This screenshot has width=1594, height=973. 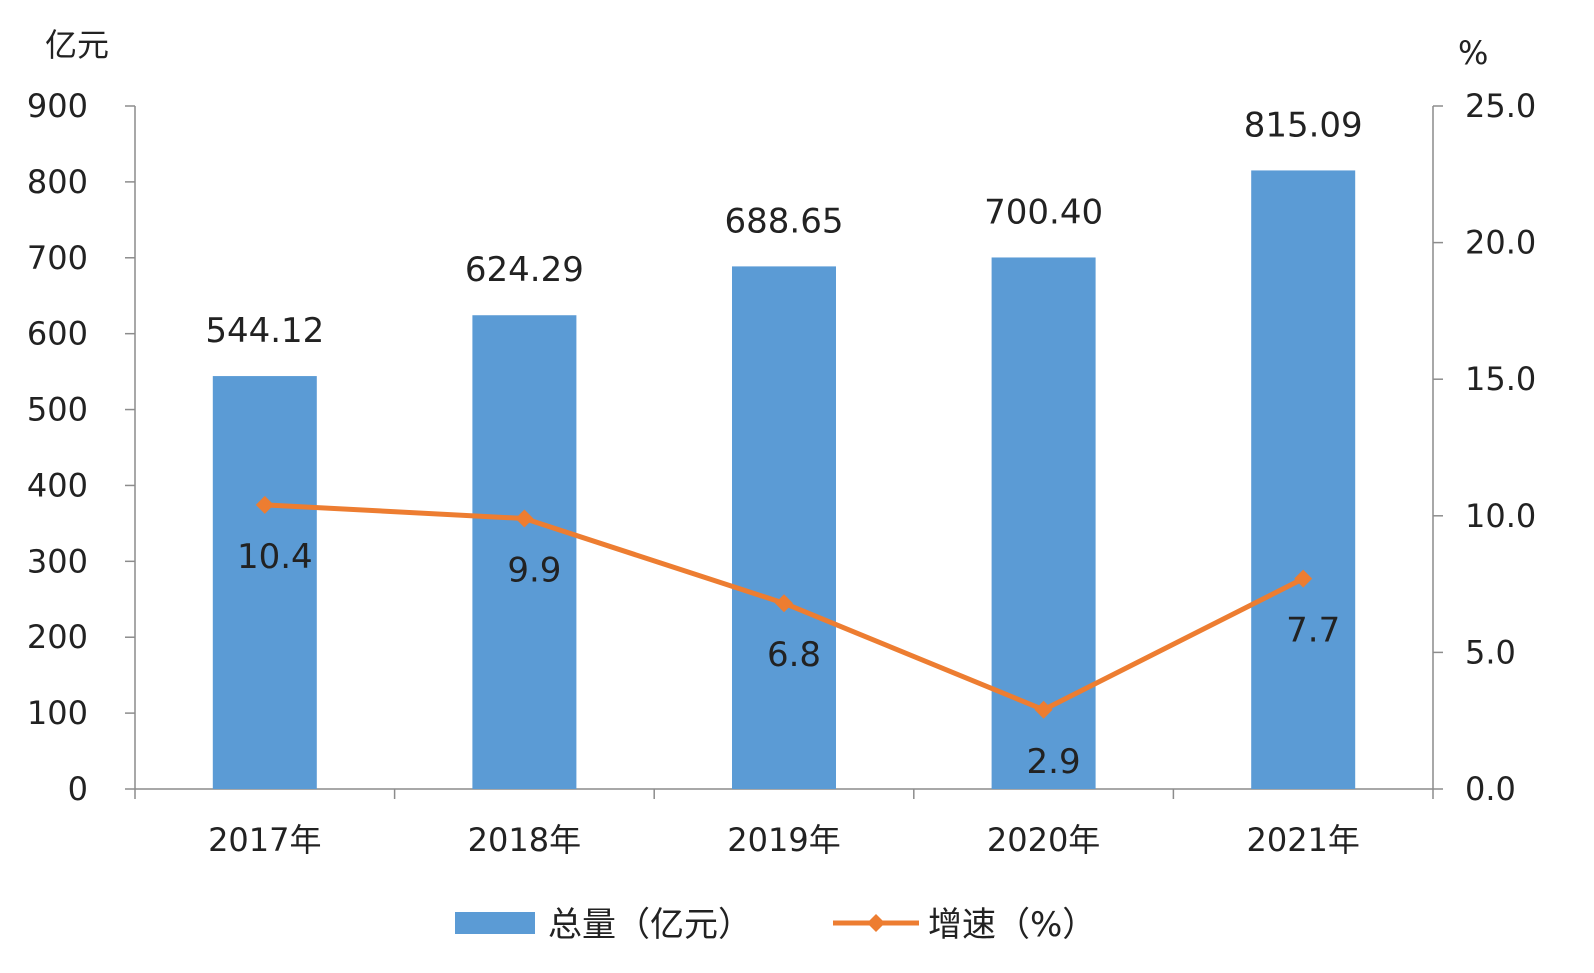 What do you see at coordinates (534, 571) in the screenshot?
I see `line-data-label: 9.9` at bounding box center [534, 571].